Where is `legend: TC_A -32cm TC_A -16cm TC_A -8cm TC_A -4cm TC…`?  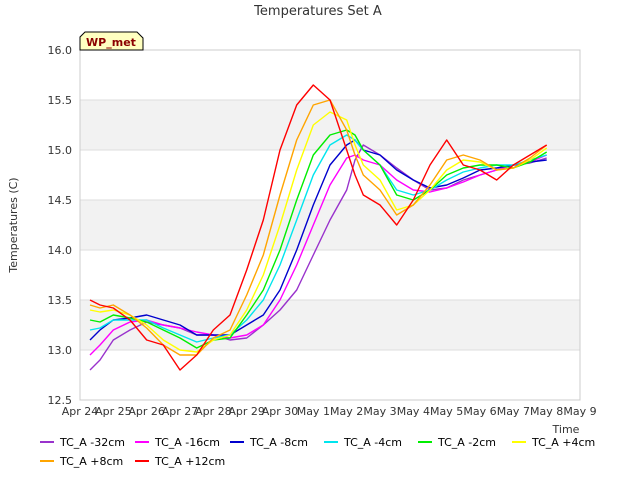
legend: TC_A -32cm TC_A -16cm TC_A -8cm TC_A -4cm TC… is located at coordinates (317, 452).